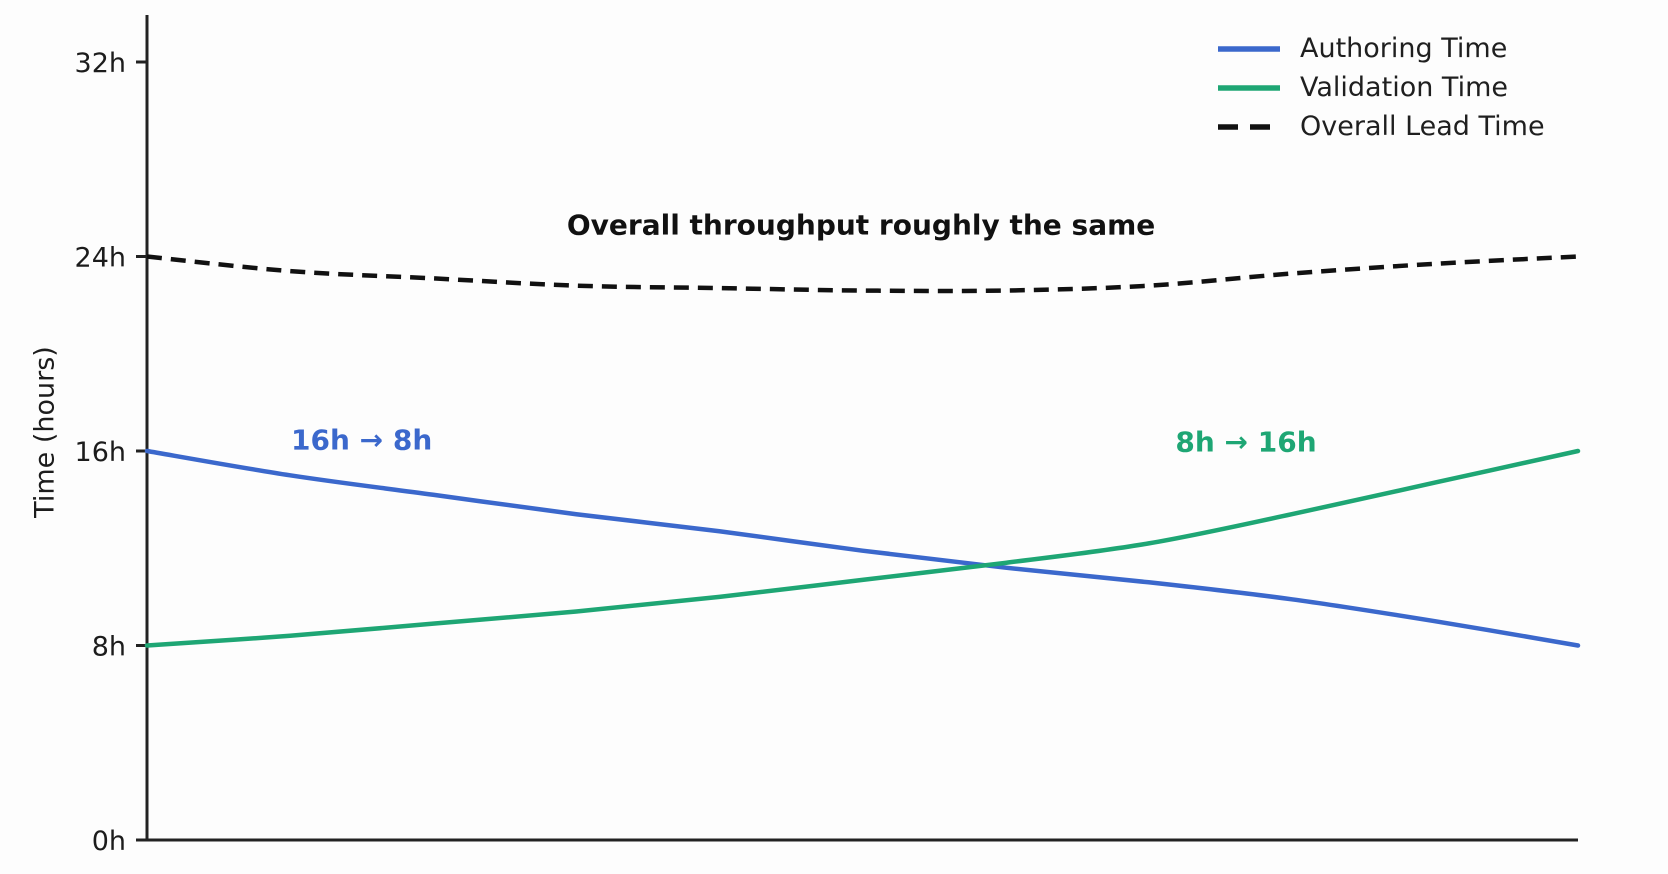  What do you see at coordinates (1246, 442) in the screenshot?
I see `annotation-2: 8h → 16h` at bounding box center [1246, 442].